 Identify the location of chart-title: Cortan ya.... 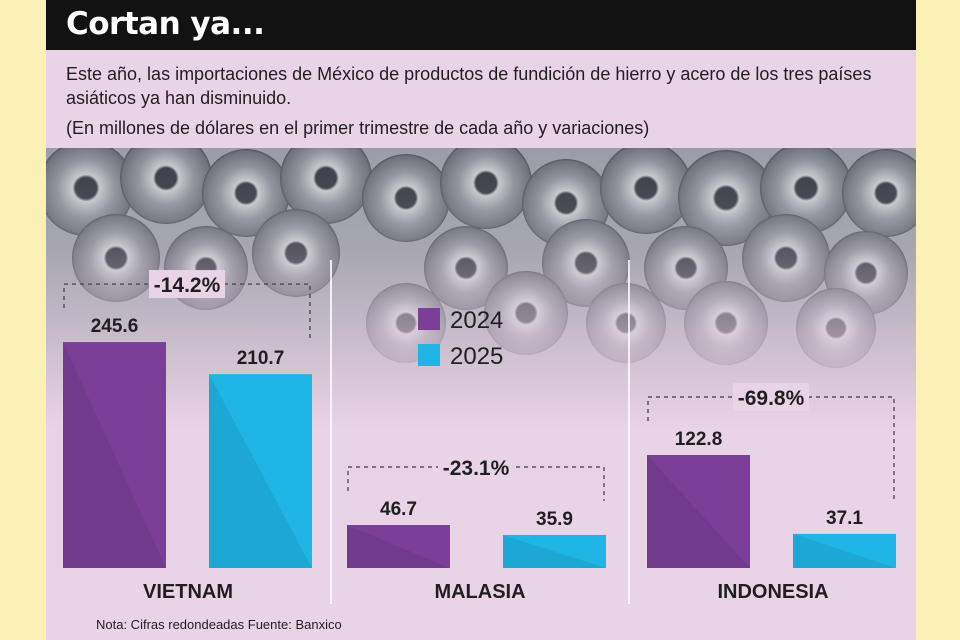
(165, 24).